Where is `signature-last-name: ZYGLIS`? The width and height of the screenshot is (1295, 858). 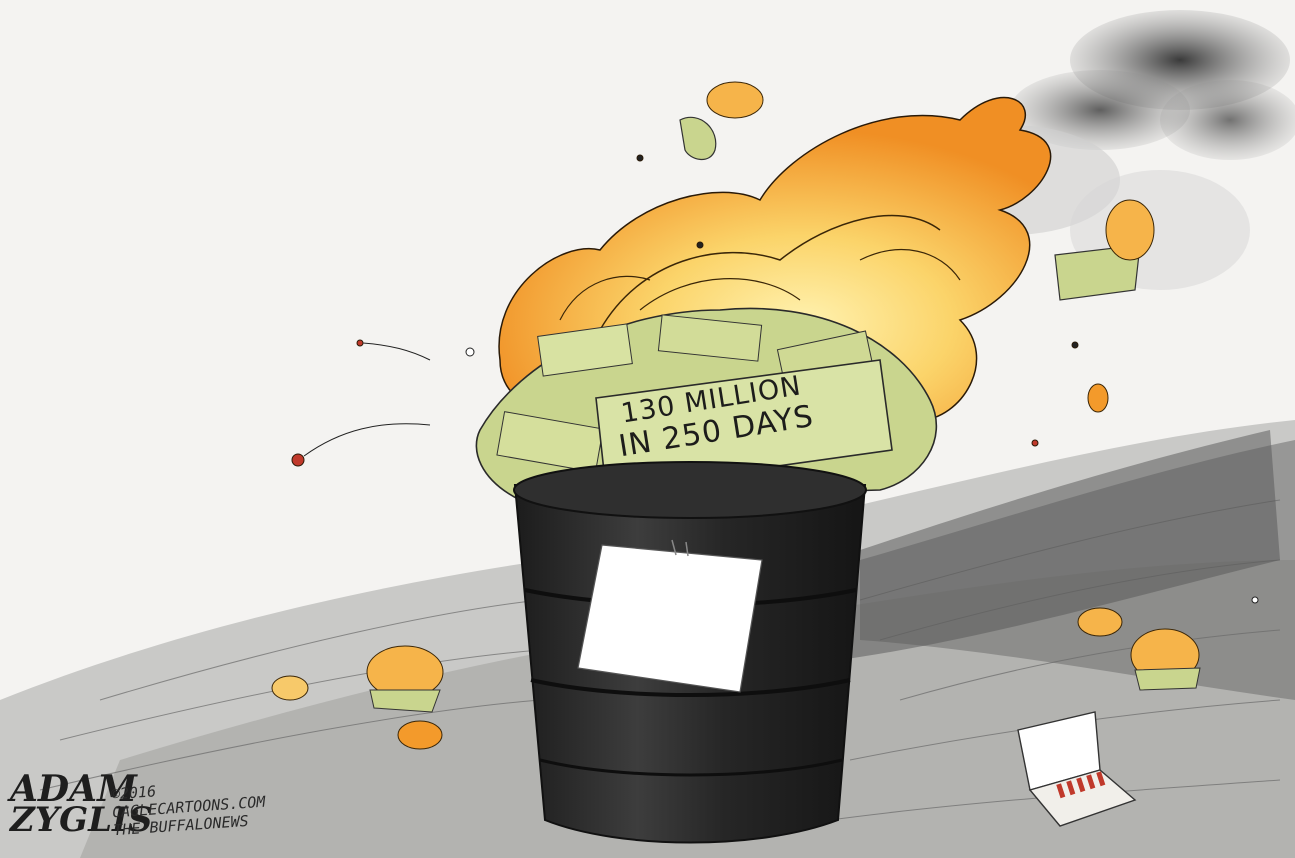 signature-last-name: ZYGLIS is located at coordinates (81, 820).